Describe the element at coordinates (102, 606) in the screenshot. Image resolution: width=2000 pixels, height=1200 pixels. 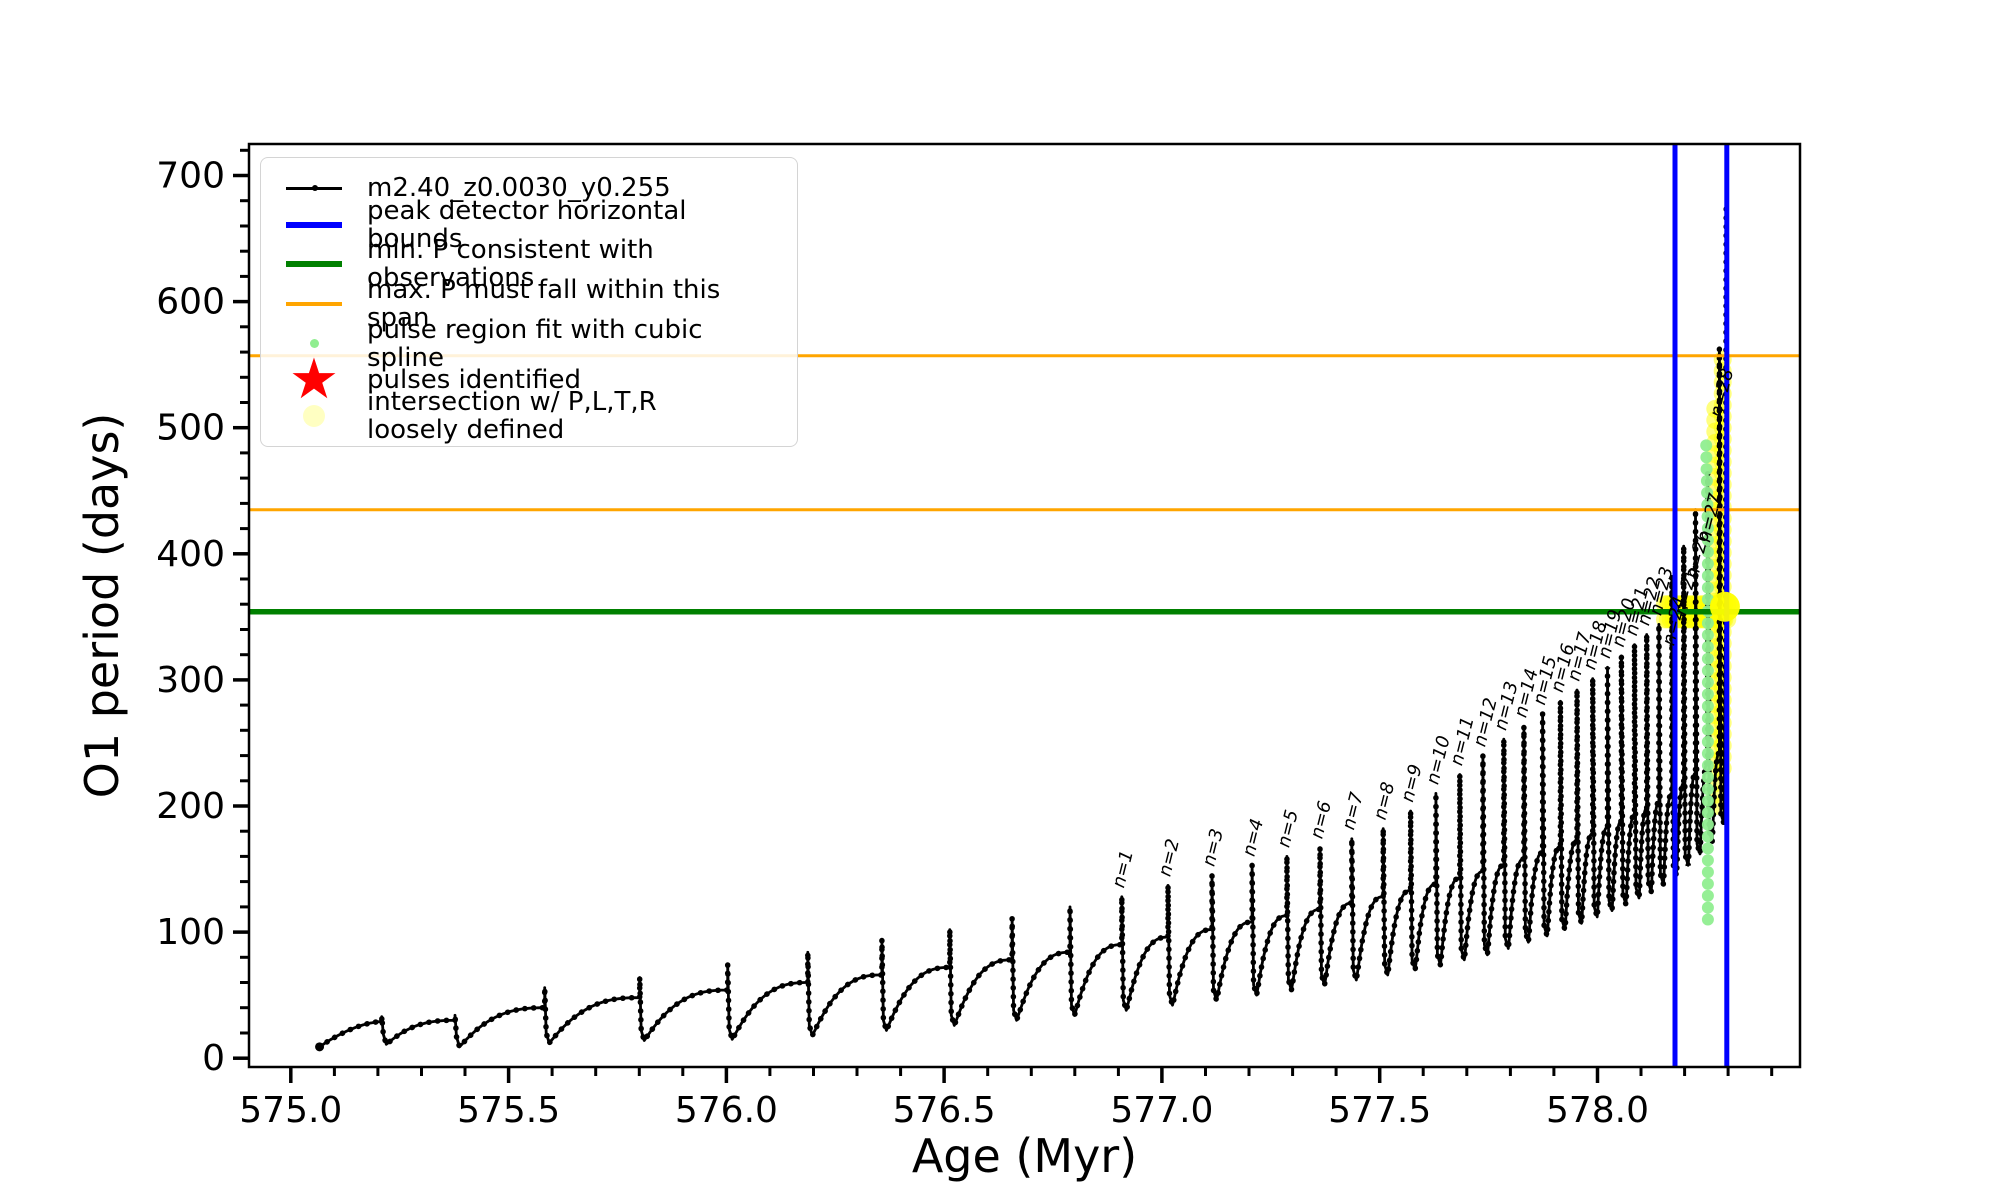
I see `y-axis-title: O1 period (days)` at that location.